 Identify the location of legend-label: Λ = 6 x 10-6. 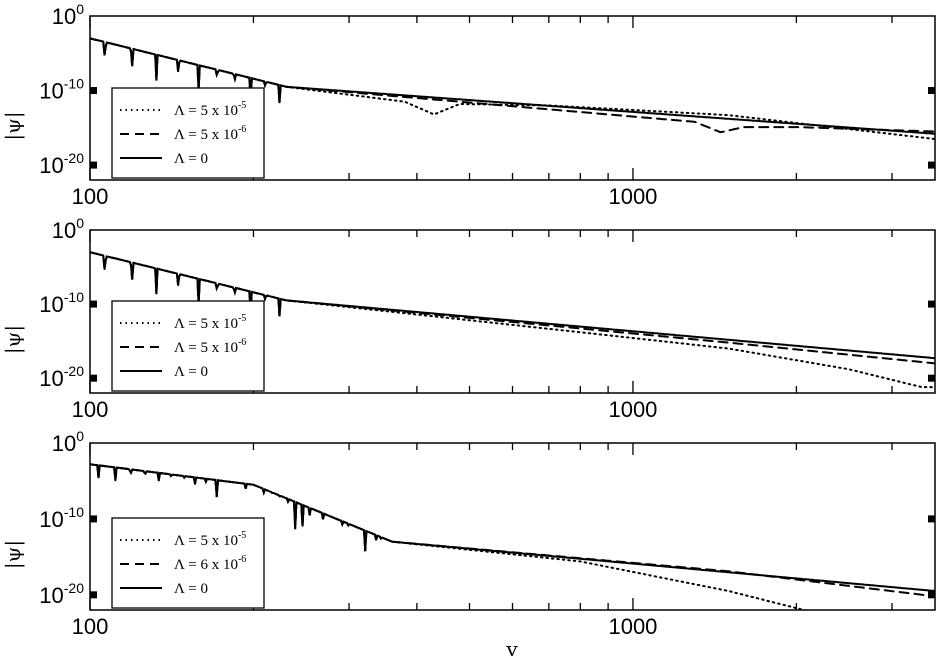
(210, 563).